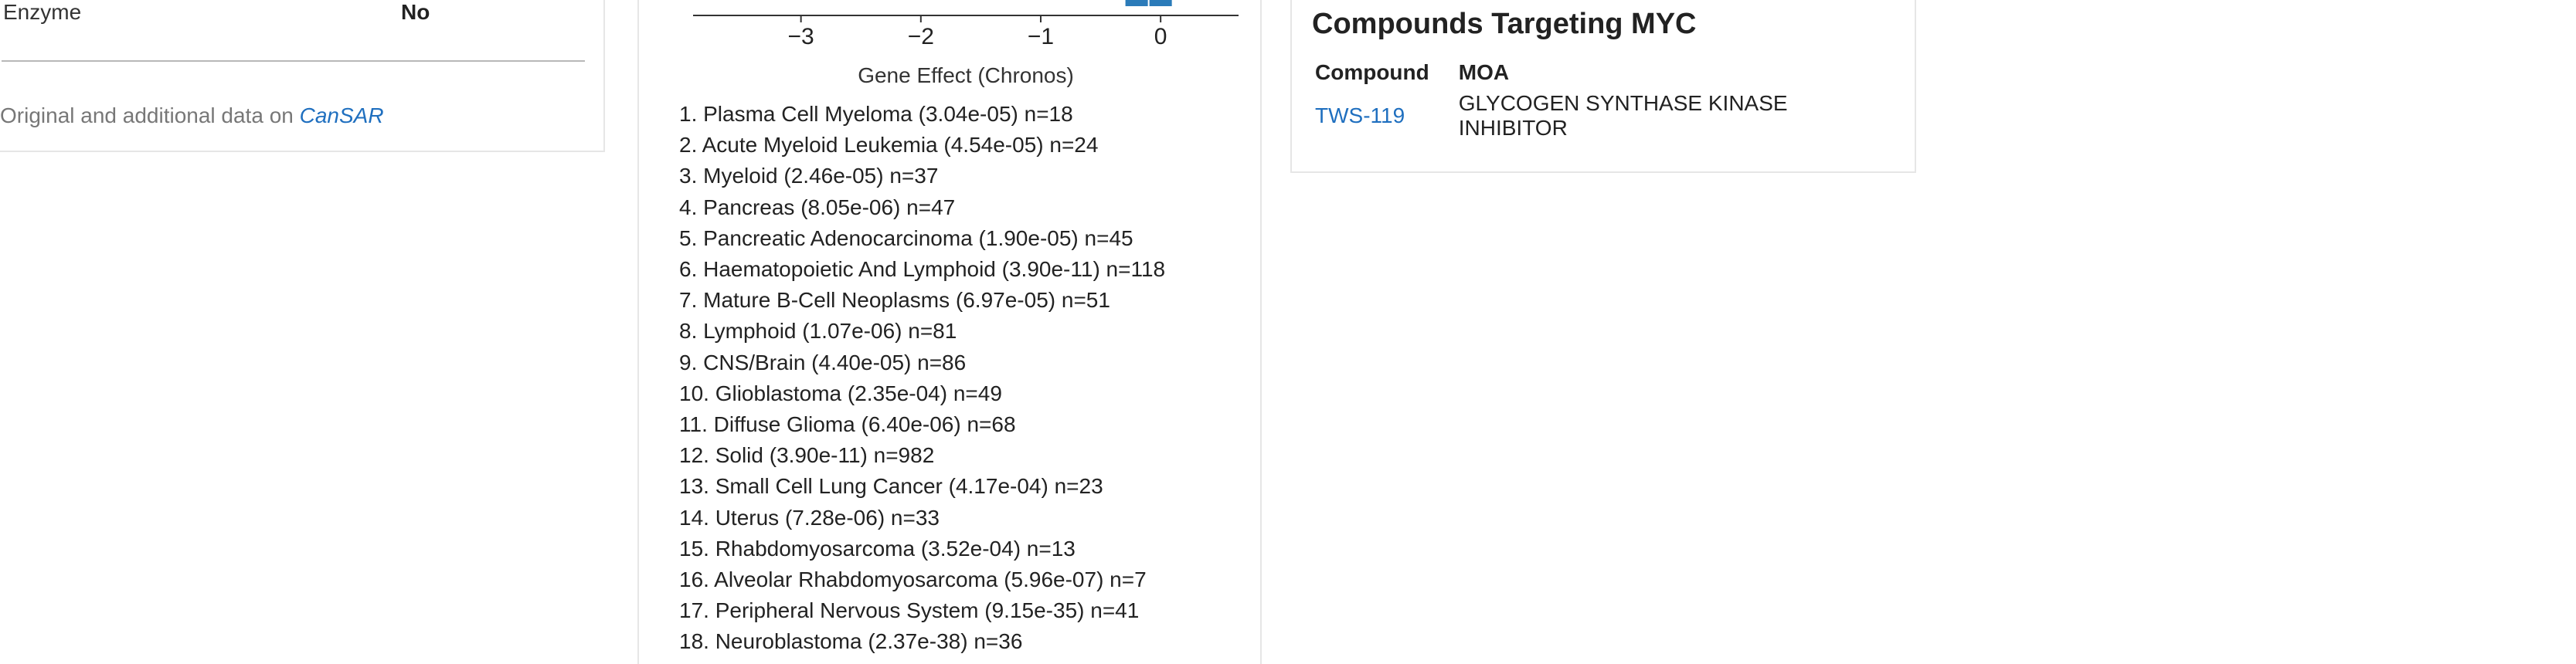 This screenshot has height=664, width=2576. I want to click on list-item: 15. Rhabdomyosarcoma (3.52e-04) n=13, so click(877, 548).